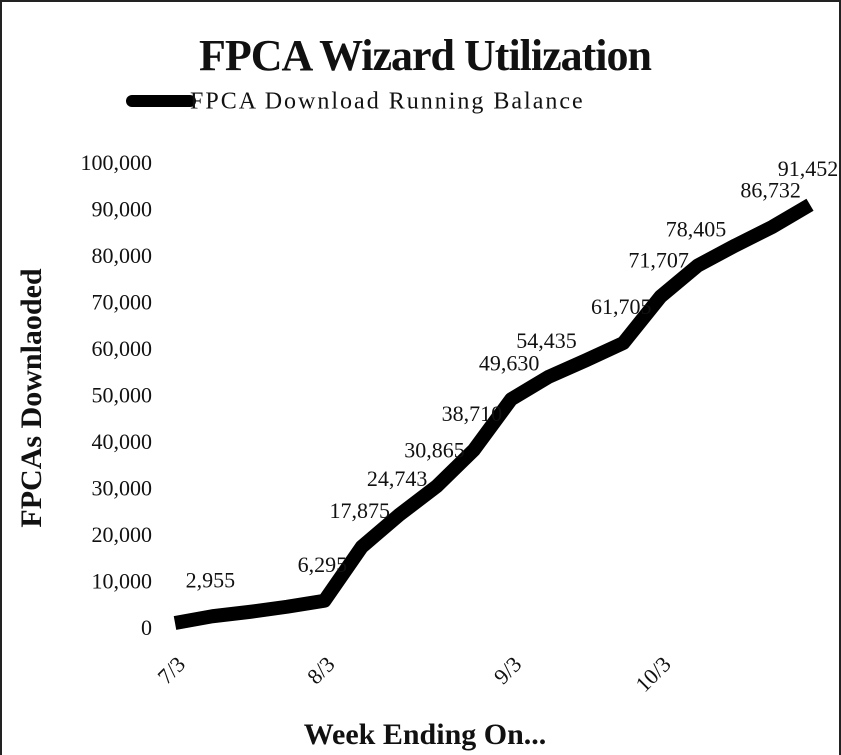 The height and width of the screenshot is (755, 841). I want to click on data-label: 17,875, so click(360, 510).